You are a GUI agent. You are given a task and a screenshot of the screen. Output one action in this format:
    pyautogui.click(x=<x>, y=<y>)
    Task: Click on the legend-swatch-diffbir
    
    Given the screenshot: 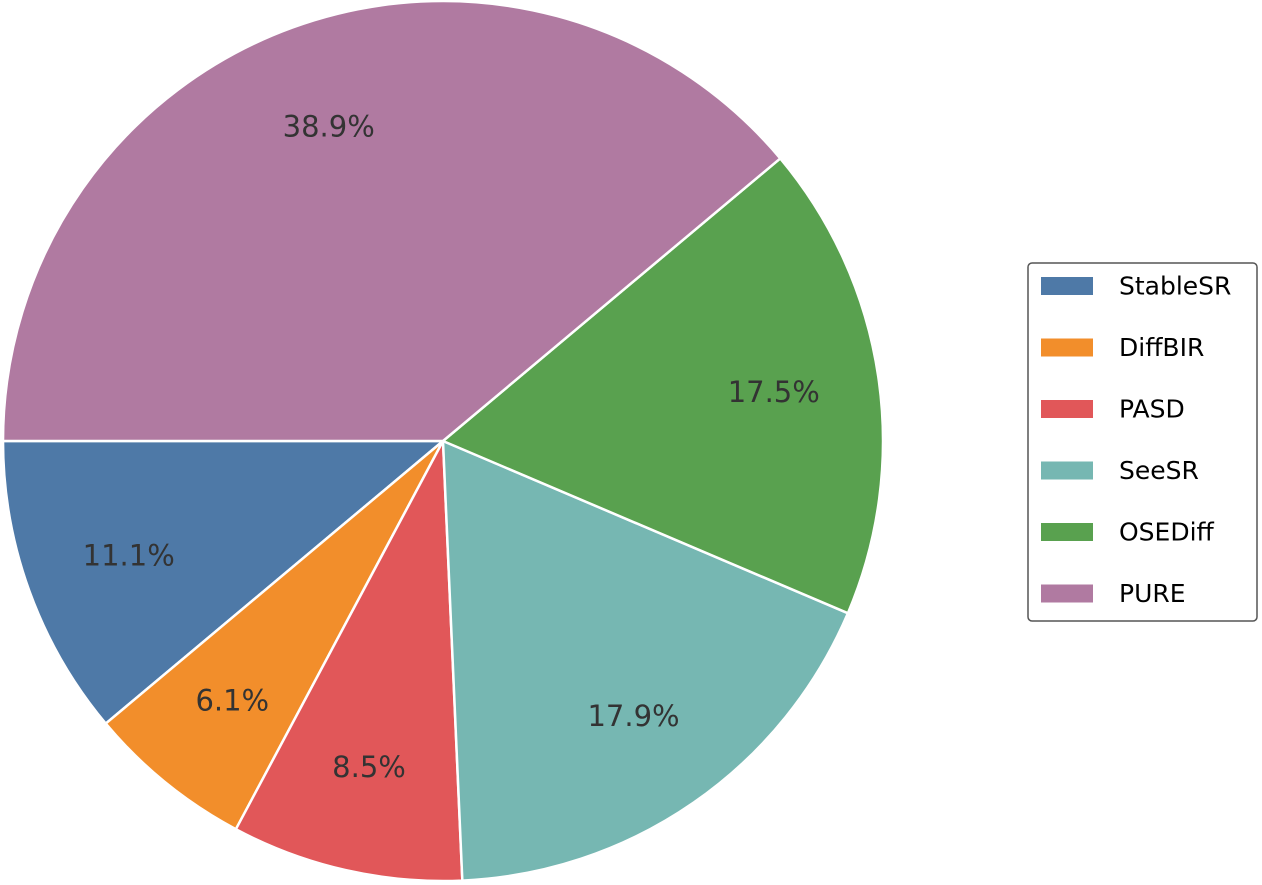 What is the action you would take?
    pyautogui.click(x=1067, y=347)
    